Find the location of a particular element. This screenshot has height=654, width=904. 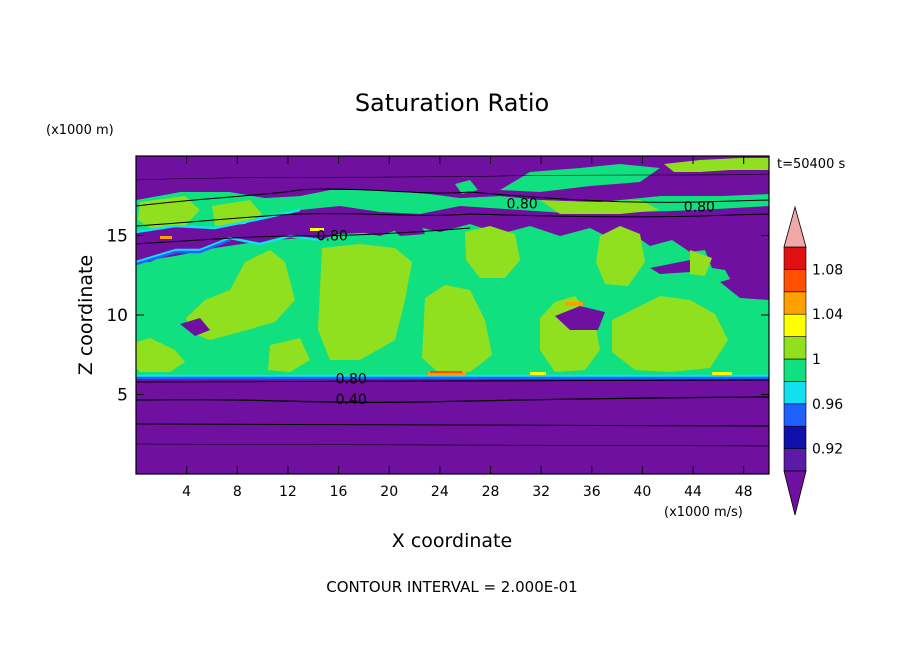

x-tick-label: 48 is located at coordinates (744, 492).